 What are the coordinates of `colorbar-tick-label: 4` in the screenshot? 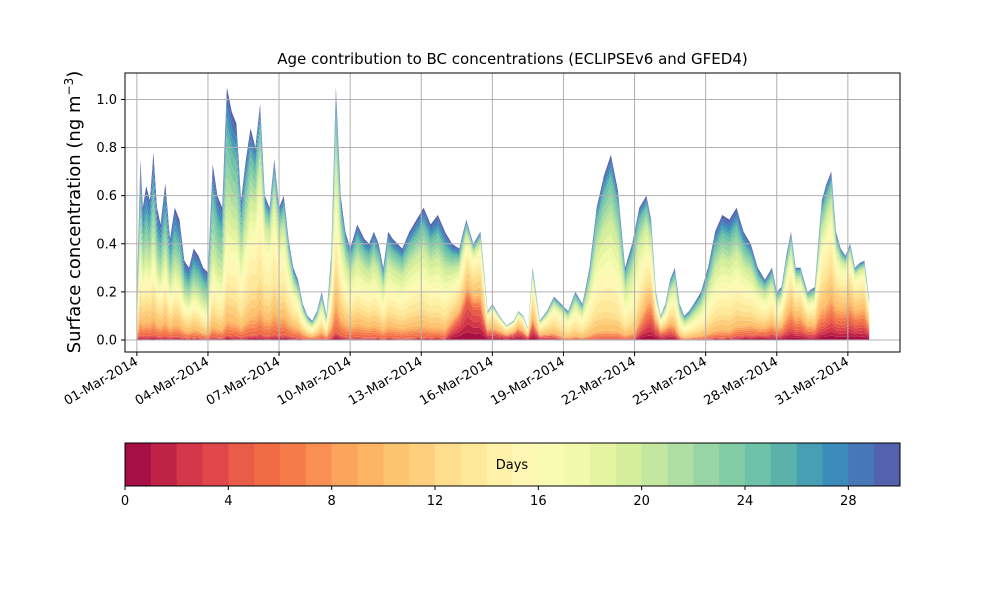 It's located at (228, 501).